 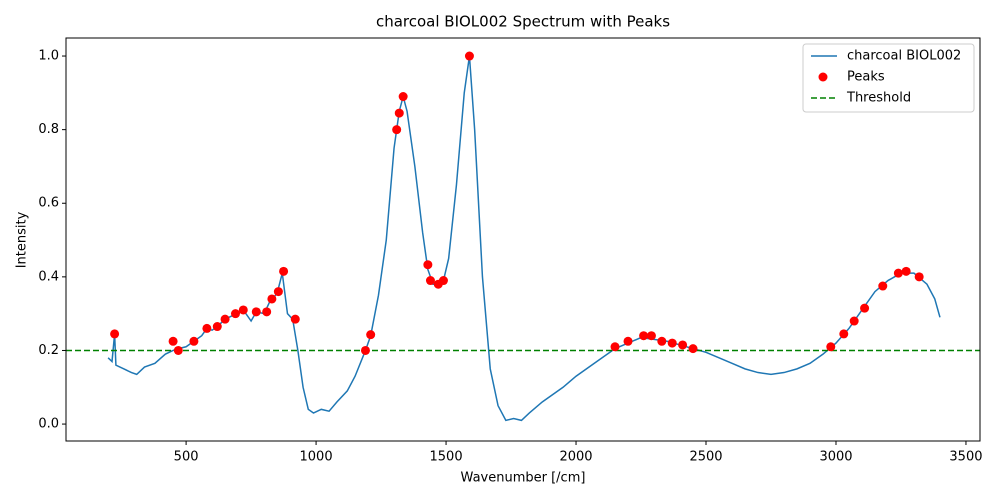 What do you see at coordinates (48, 129) in the screenshot?
I see `y-tick-label: 0.8` at bounding box center [48, 129].